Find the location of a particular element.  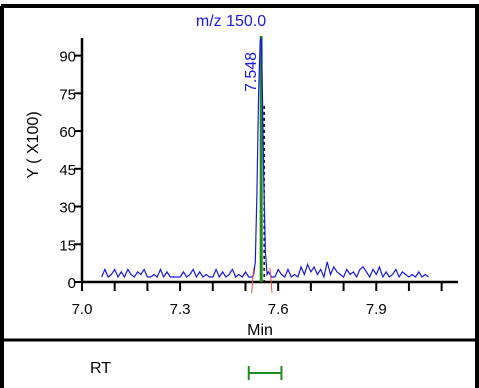

x-axis-ticks: 7.0 7.3 7.6 7.9 is located at coordinates (257, 300).